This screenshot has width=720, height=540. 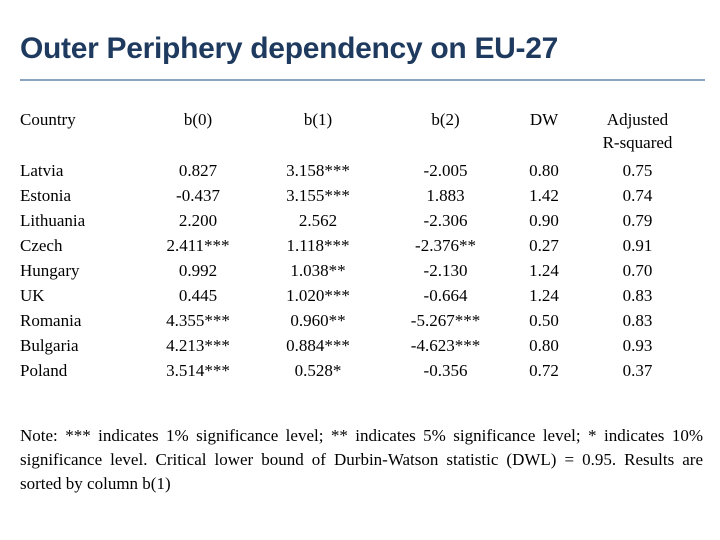 I want to click on cell-b1: 1.118***, so click(x=318, y=245).